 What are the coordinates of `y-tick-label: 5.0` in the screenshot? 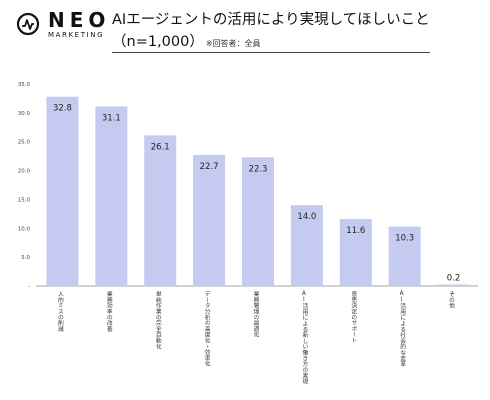 It's located at (25, 258).